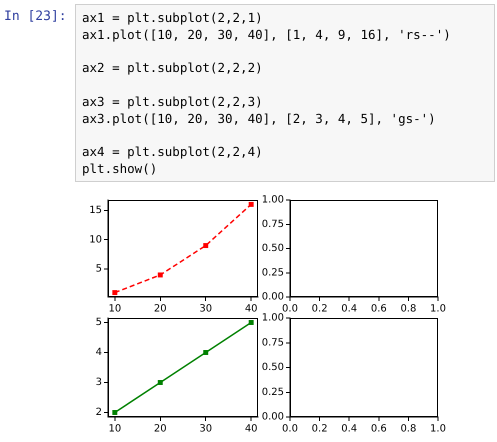  I want to click on text: ax3.plot([10, 20, 30, 40], [2, 3, 4, 5], 'gs-'), so click(259, 119).